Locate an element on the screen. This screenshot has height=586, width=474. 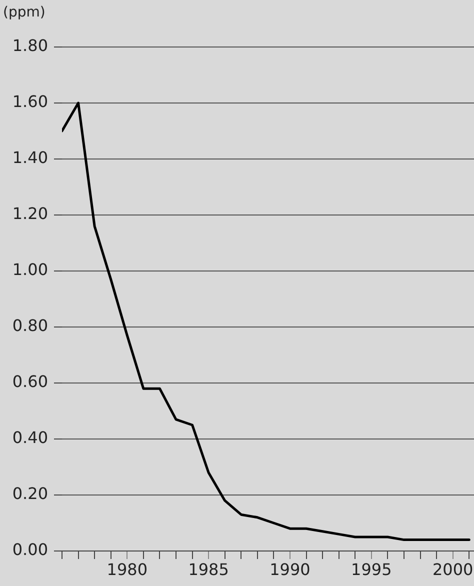
y-tick-label: 1.80 is located at coordinates (30, 46).